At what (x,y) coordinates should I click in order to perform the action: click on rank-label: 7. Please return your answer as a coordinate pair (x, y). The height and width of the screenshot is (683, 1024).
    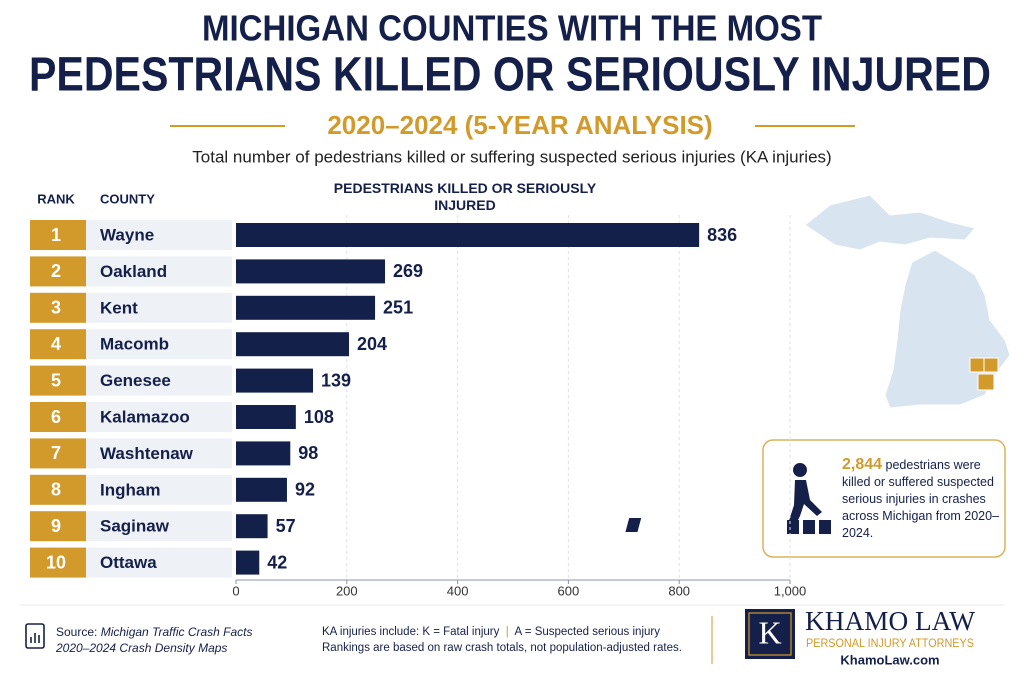
    Looking at the image, I should click on (56, 453).